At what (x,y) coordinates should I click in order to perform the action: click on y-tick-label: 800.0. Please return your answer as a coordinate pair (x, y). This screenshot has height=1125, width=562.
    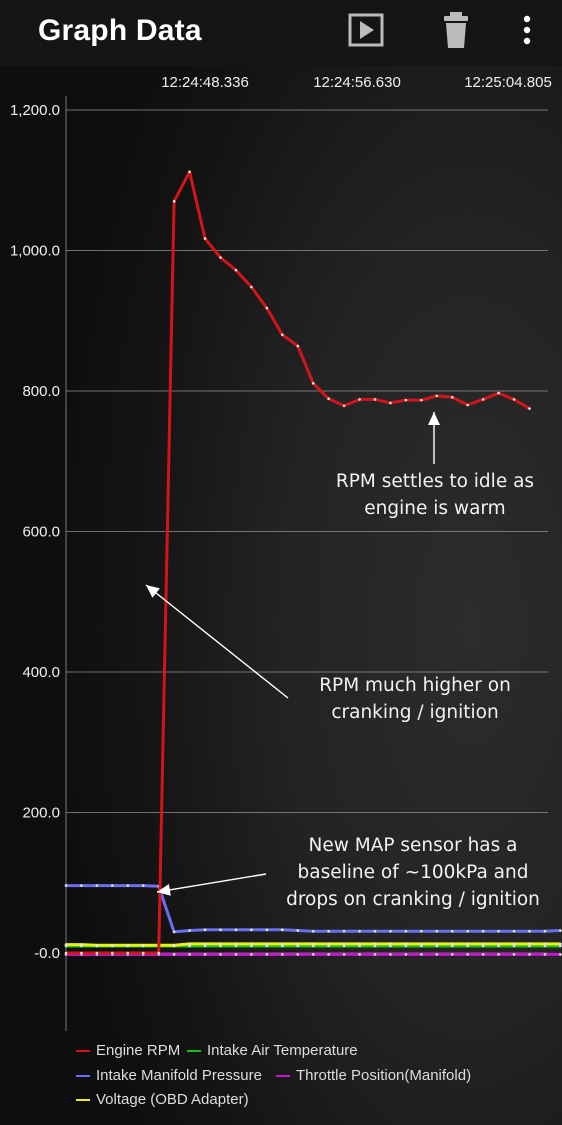
    Looking at the image, I should click on (41, 391).